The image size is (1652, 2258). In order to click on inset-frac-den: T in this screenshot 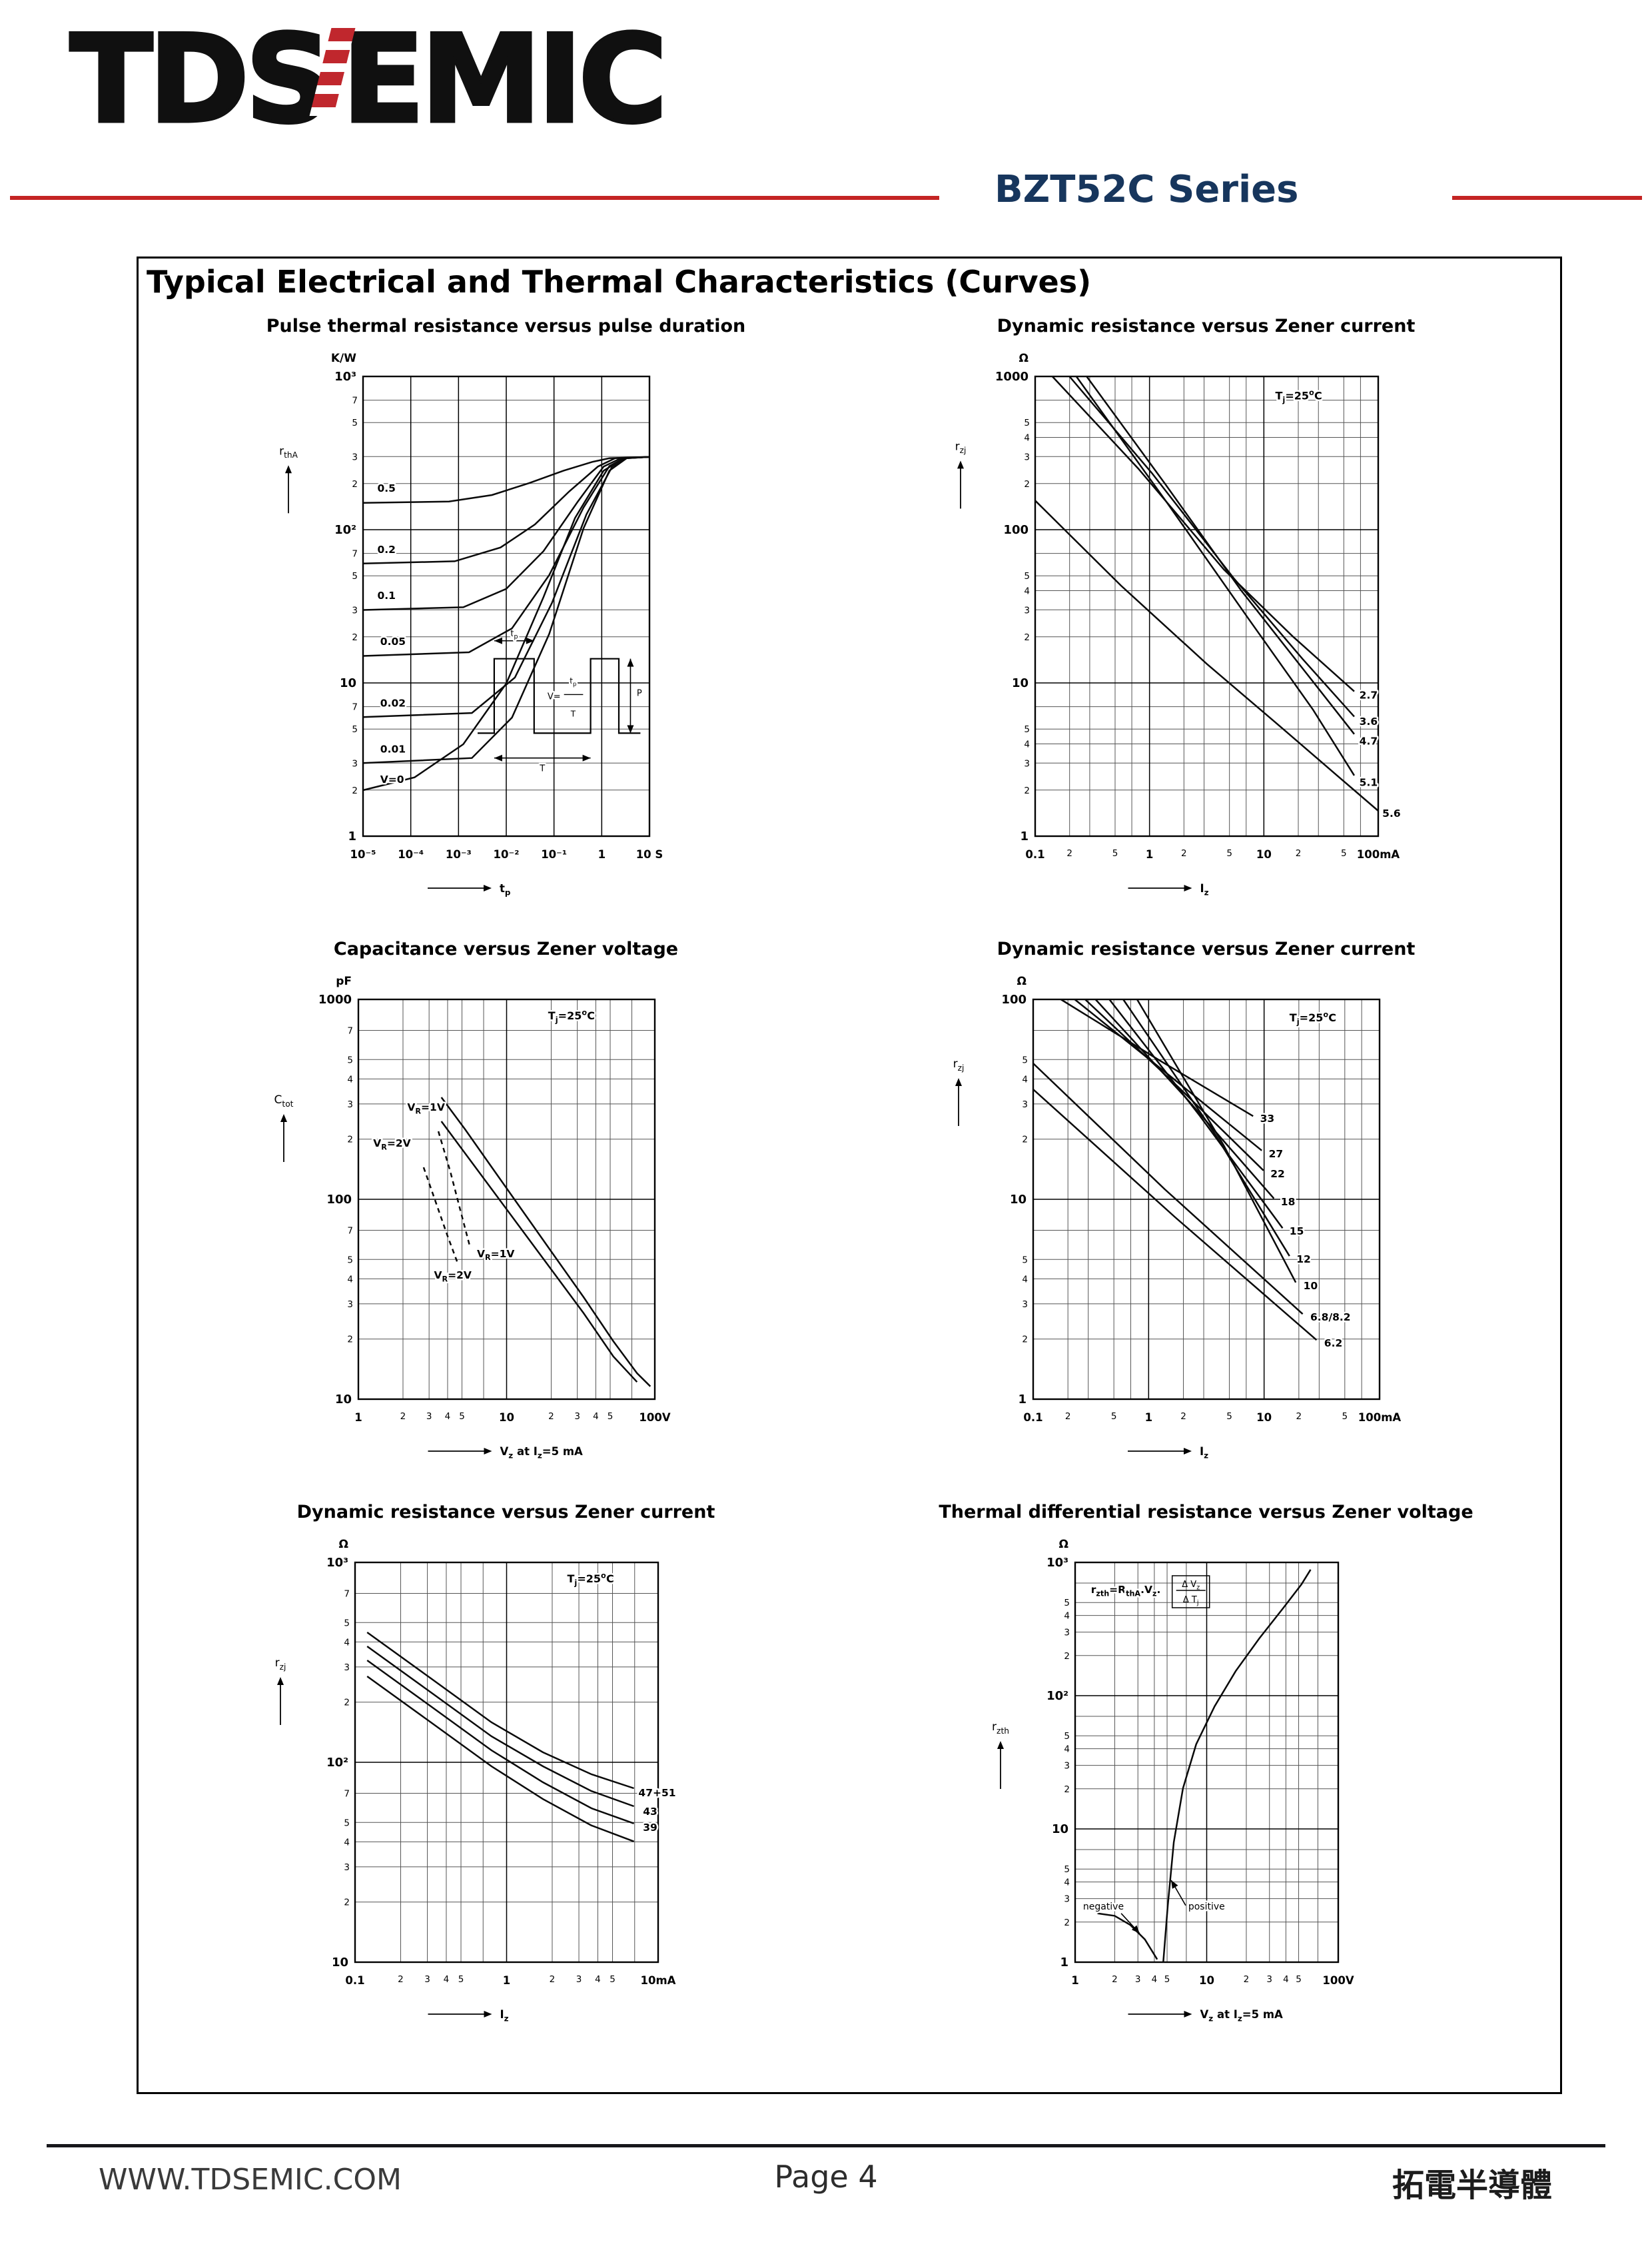, I will do `click(573, 715)`.